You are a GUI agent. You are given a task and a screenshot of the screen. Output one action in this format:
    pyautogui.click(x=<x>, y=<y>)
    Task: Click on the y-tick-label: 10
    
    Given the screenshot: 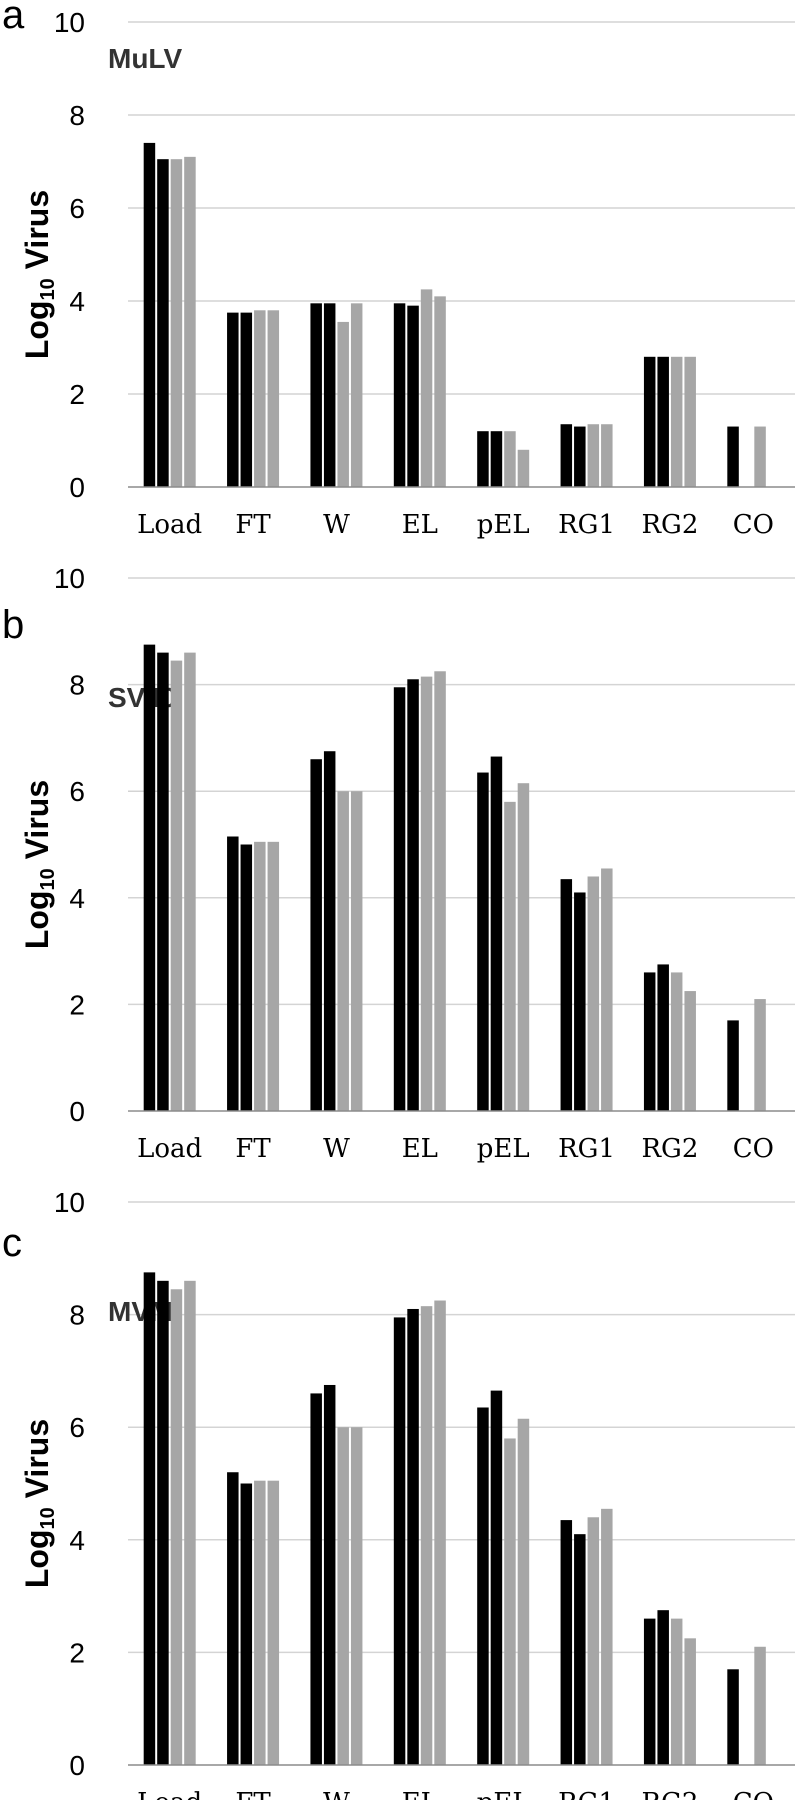 What is the action you would take?
    pyautogui.click(x=69, y=1202)
    